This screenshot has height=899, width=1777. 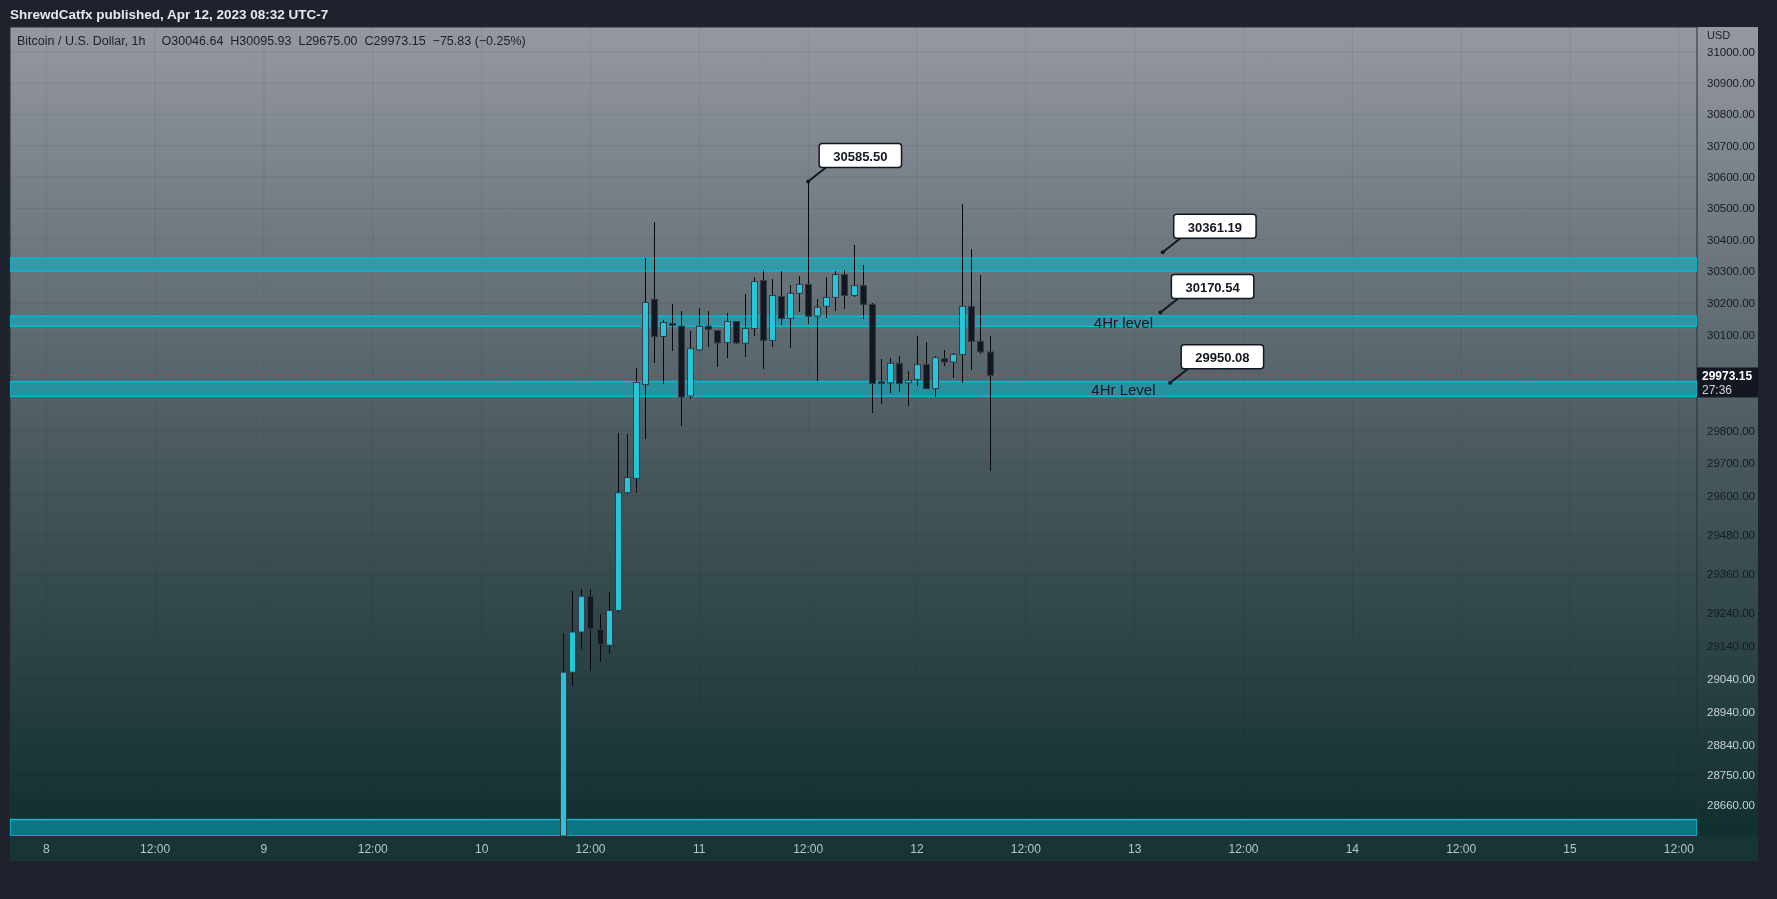 I want to click on x-tick-label: 10, so click(x=481, y=849).